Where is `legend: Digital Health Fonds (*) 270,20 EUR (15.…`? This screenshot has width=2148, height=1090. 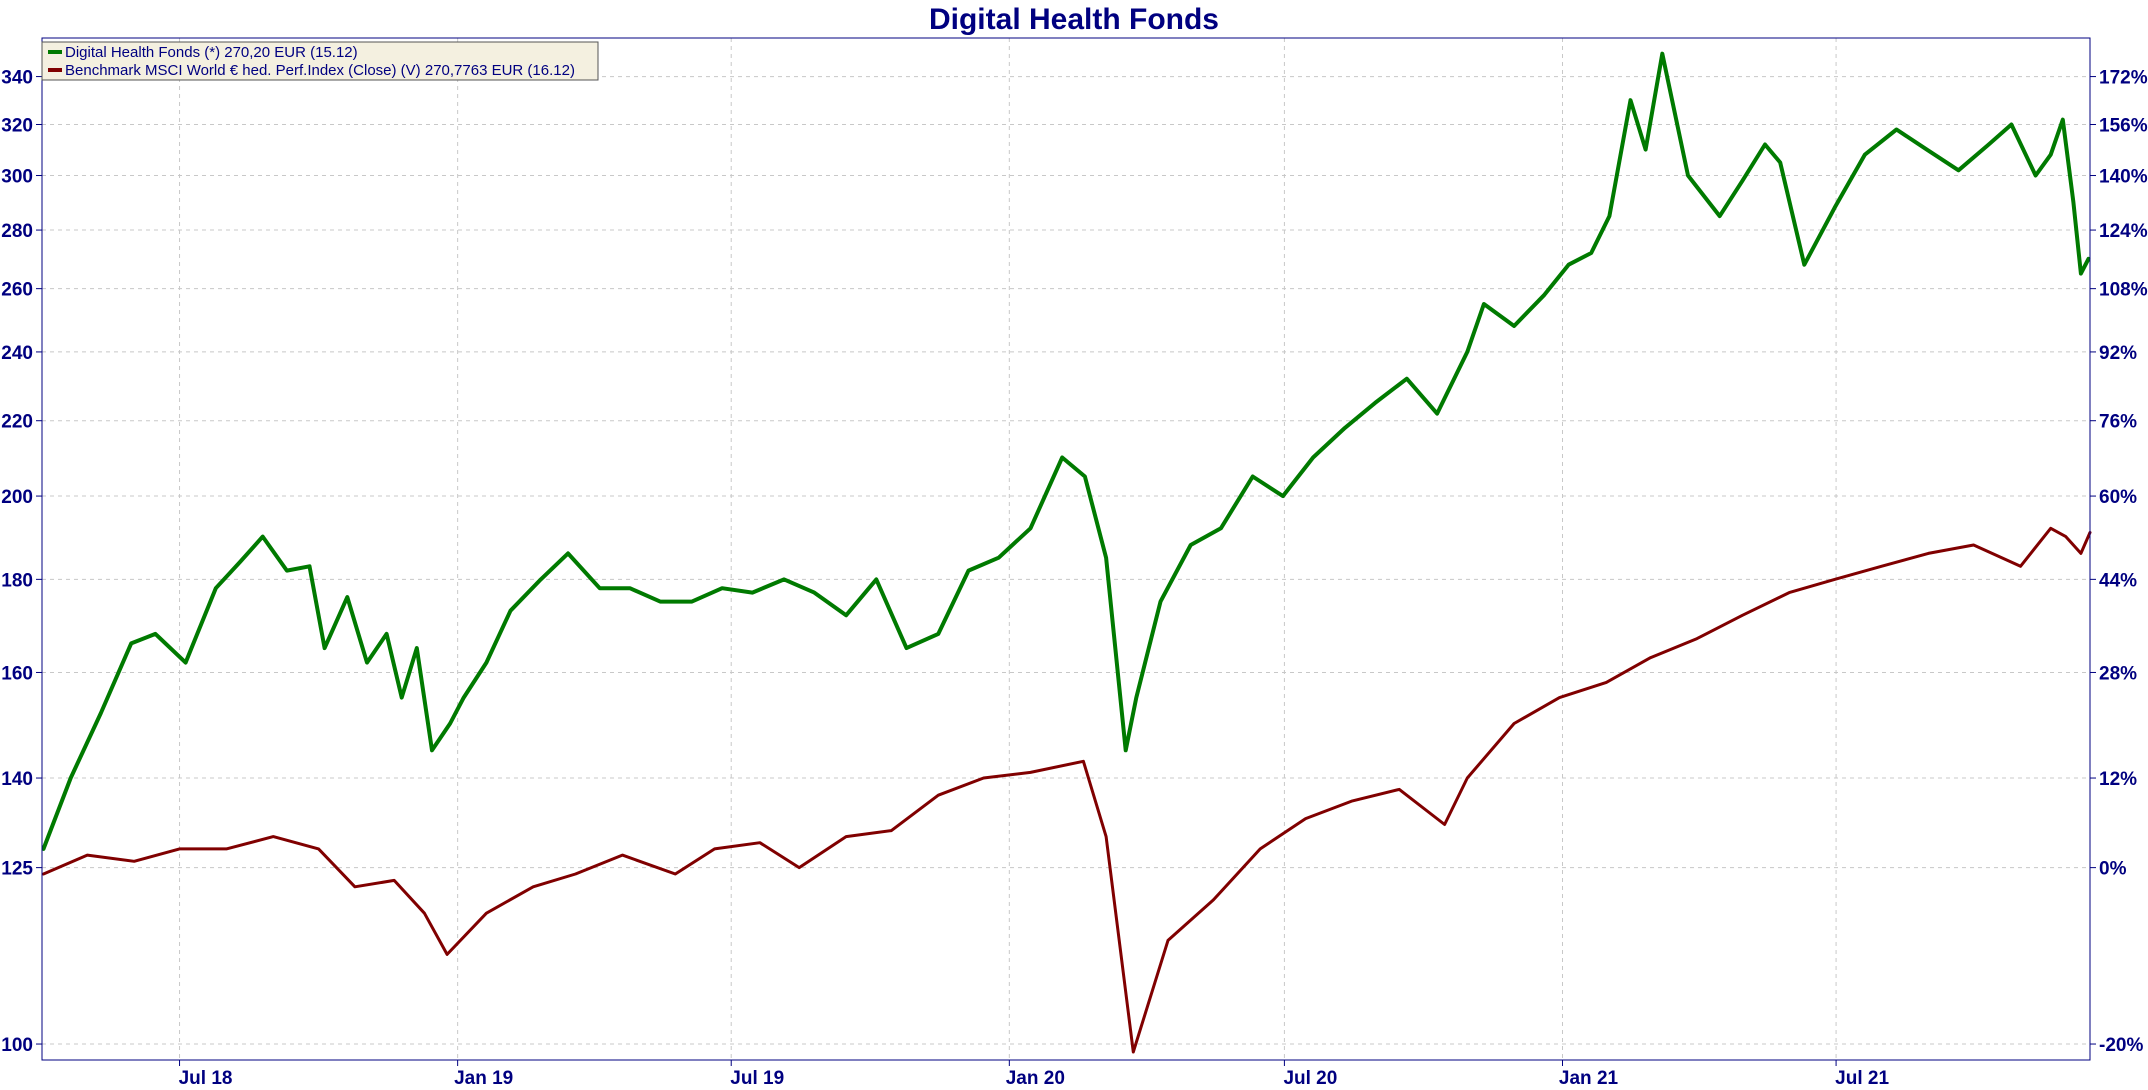 legend: Digital Health Fonds (*) 270,20 EUR (15.… is located at coordinates (320, 61).